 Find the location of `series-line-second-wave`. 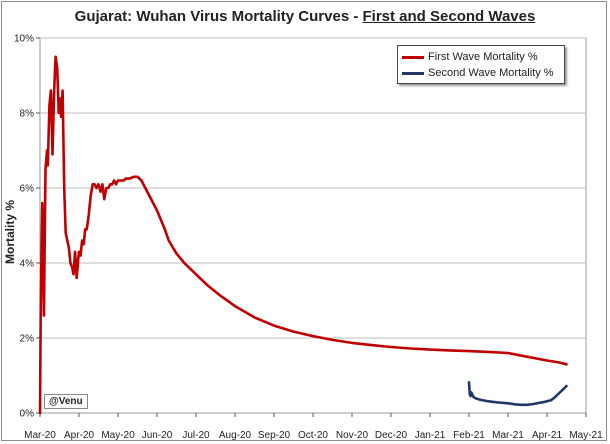

series-line-second-wave is located at coordinates (517, 393).